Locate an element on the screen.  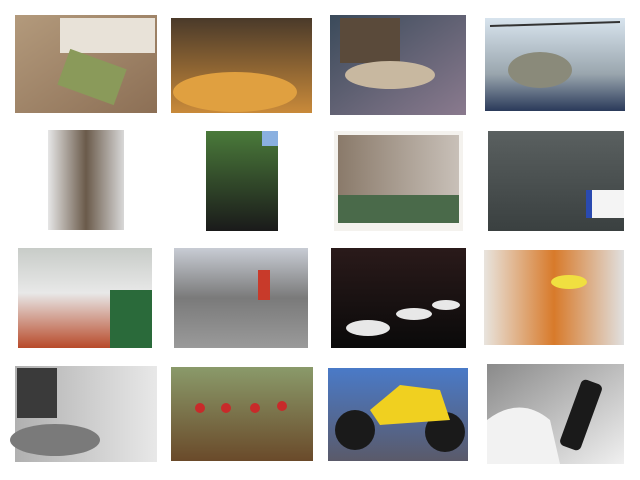
window is located at coordinates (37, 393).